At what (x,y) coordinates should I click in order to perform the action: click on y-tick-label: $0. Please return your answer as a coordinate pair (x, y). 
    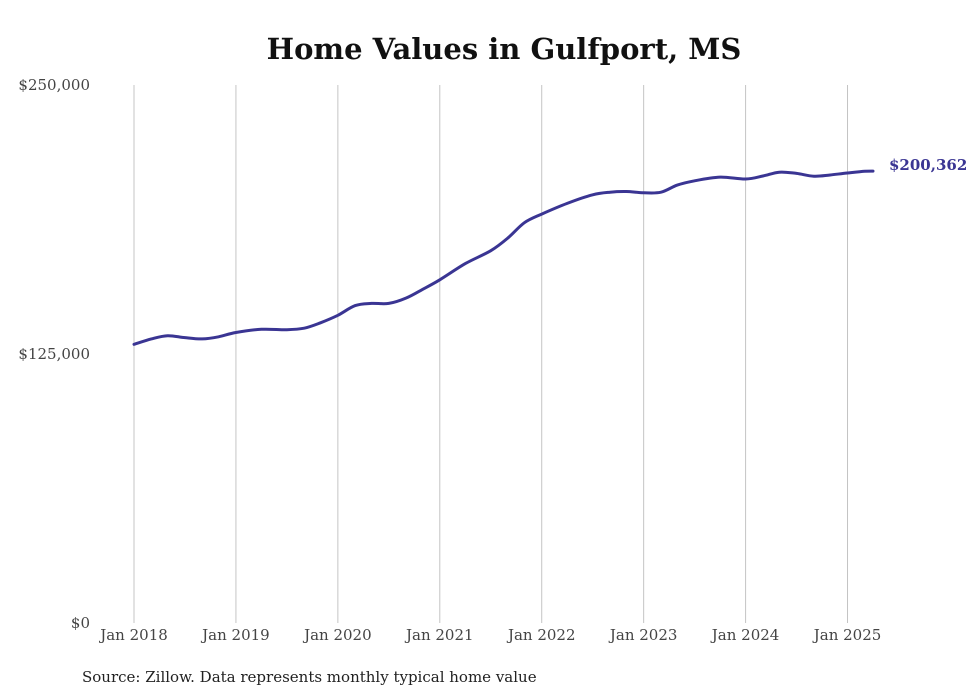
    Looking at the image, I should click on (80, 623).